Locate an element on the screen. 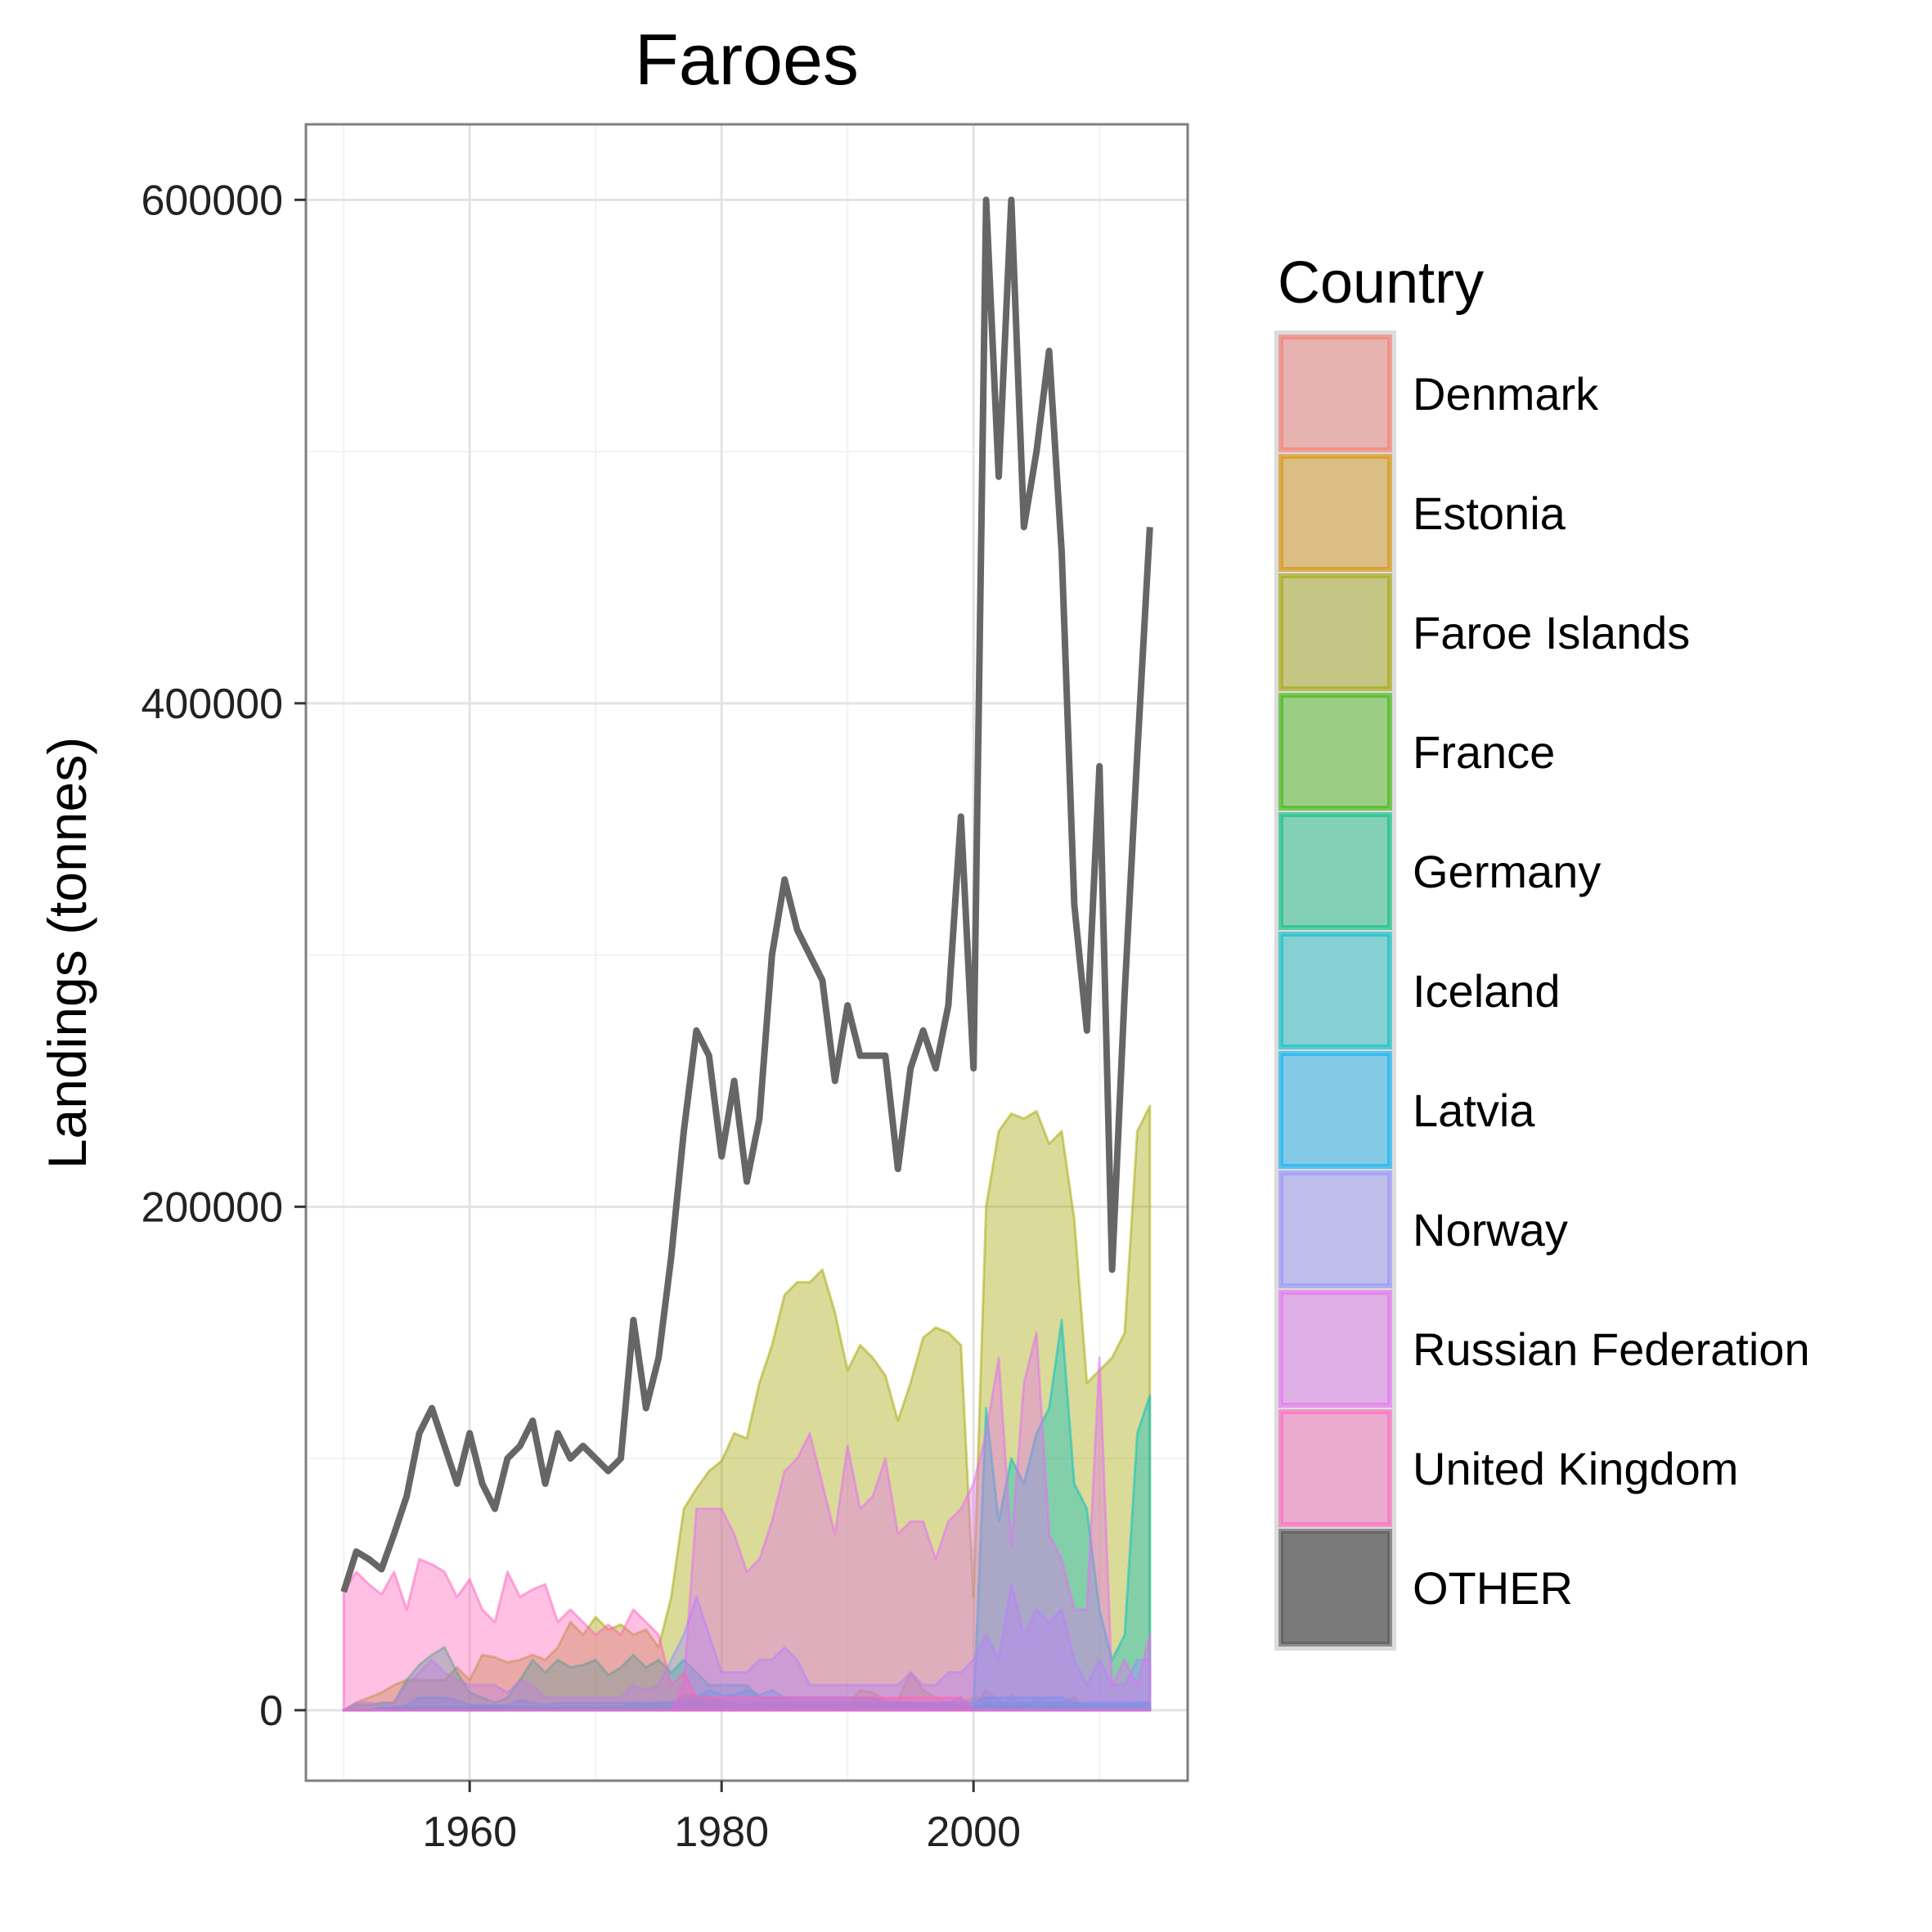 Image resolution: width=1932 pixels, height=1932 pixels. x-tick-label: 2000 is located at coordinates (974, 1832).